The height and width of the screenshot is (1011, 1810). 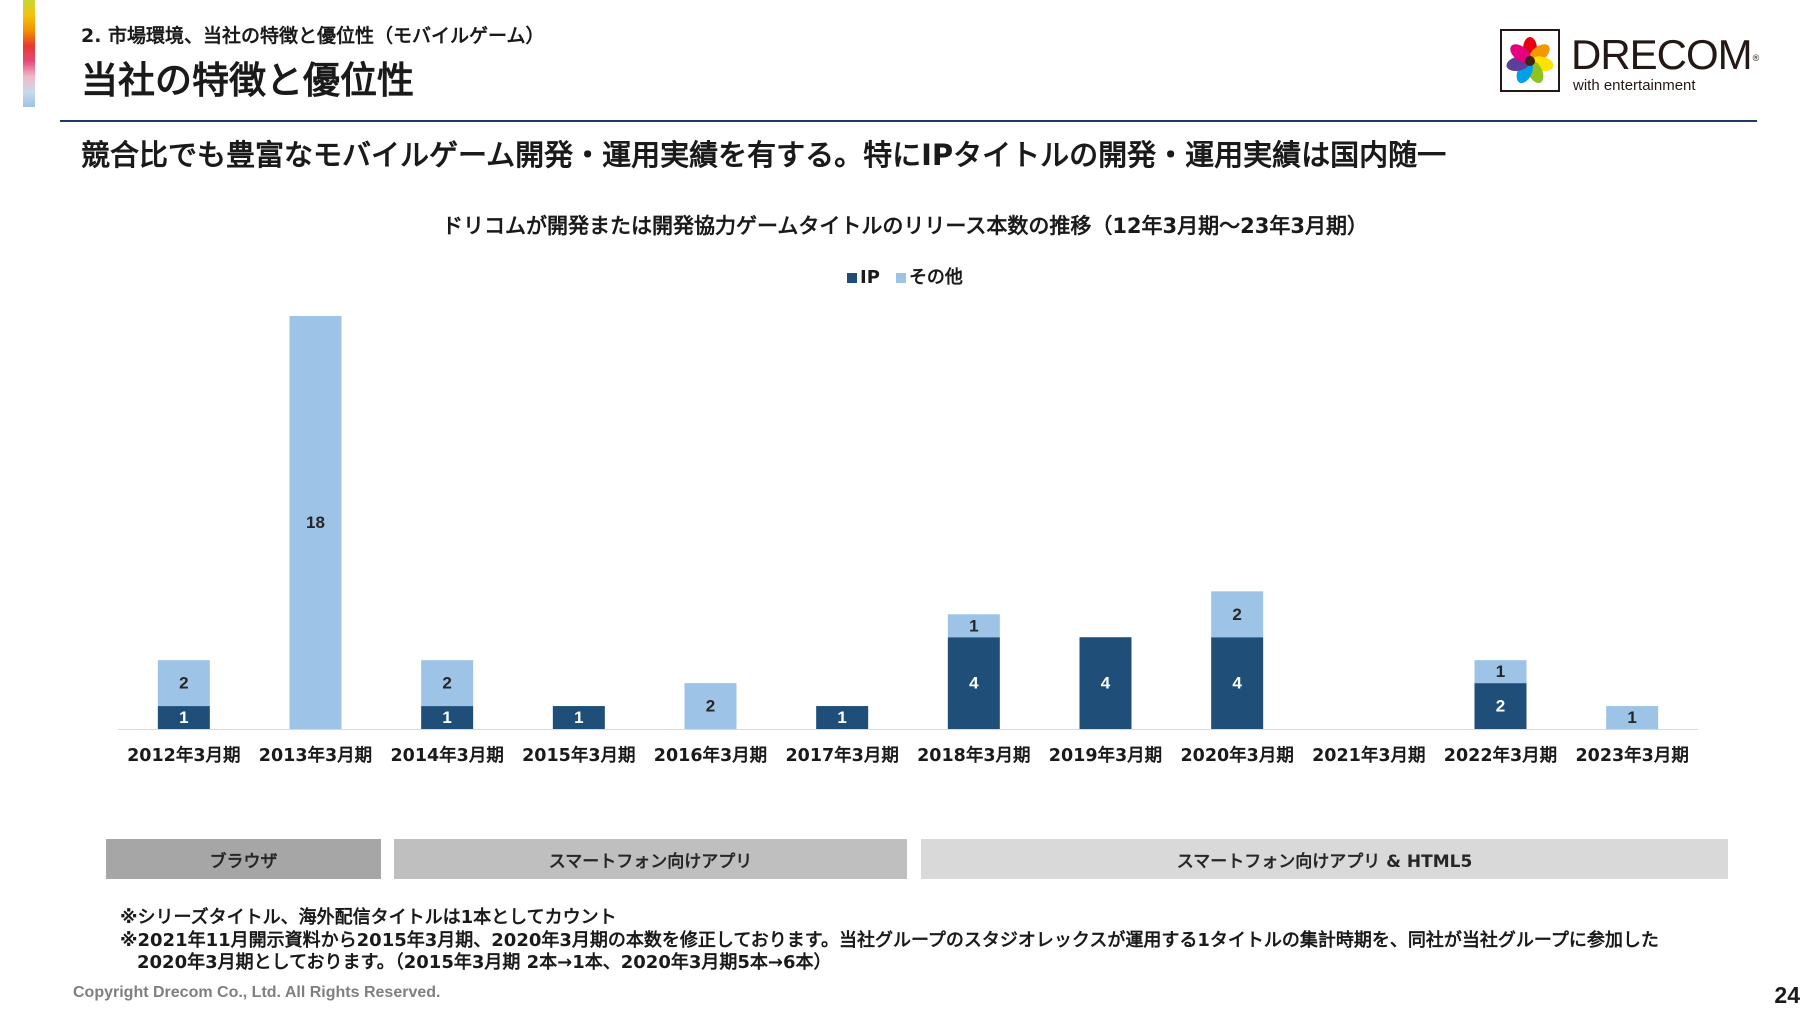 I want to click on chart-legend: IP その他, so click(x=905, y=278).